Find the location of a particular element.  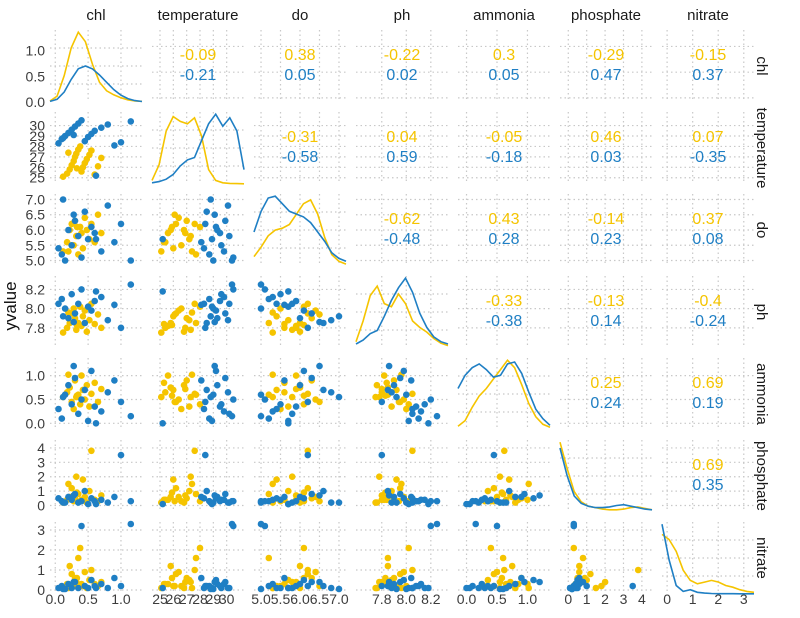

panel-grid-chl-temperature is located at coordinates (198, 66).